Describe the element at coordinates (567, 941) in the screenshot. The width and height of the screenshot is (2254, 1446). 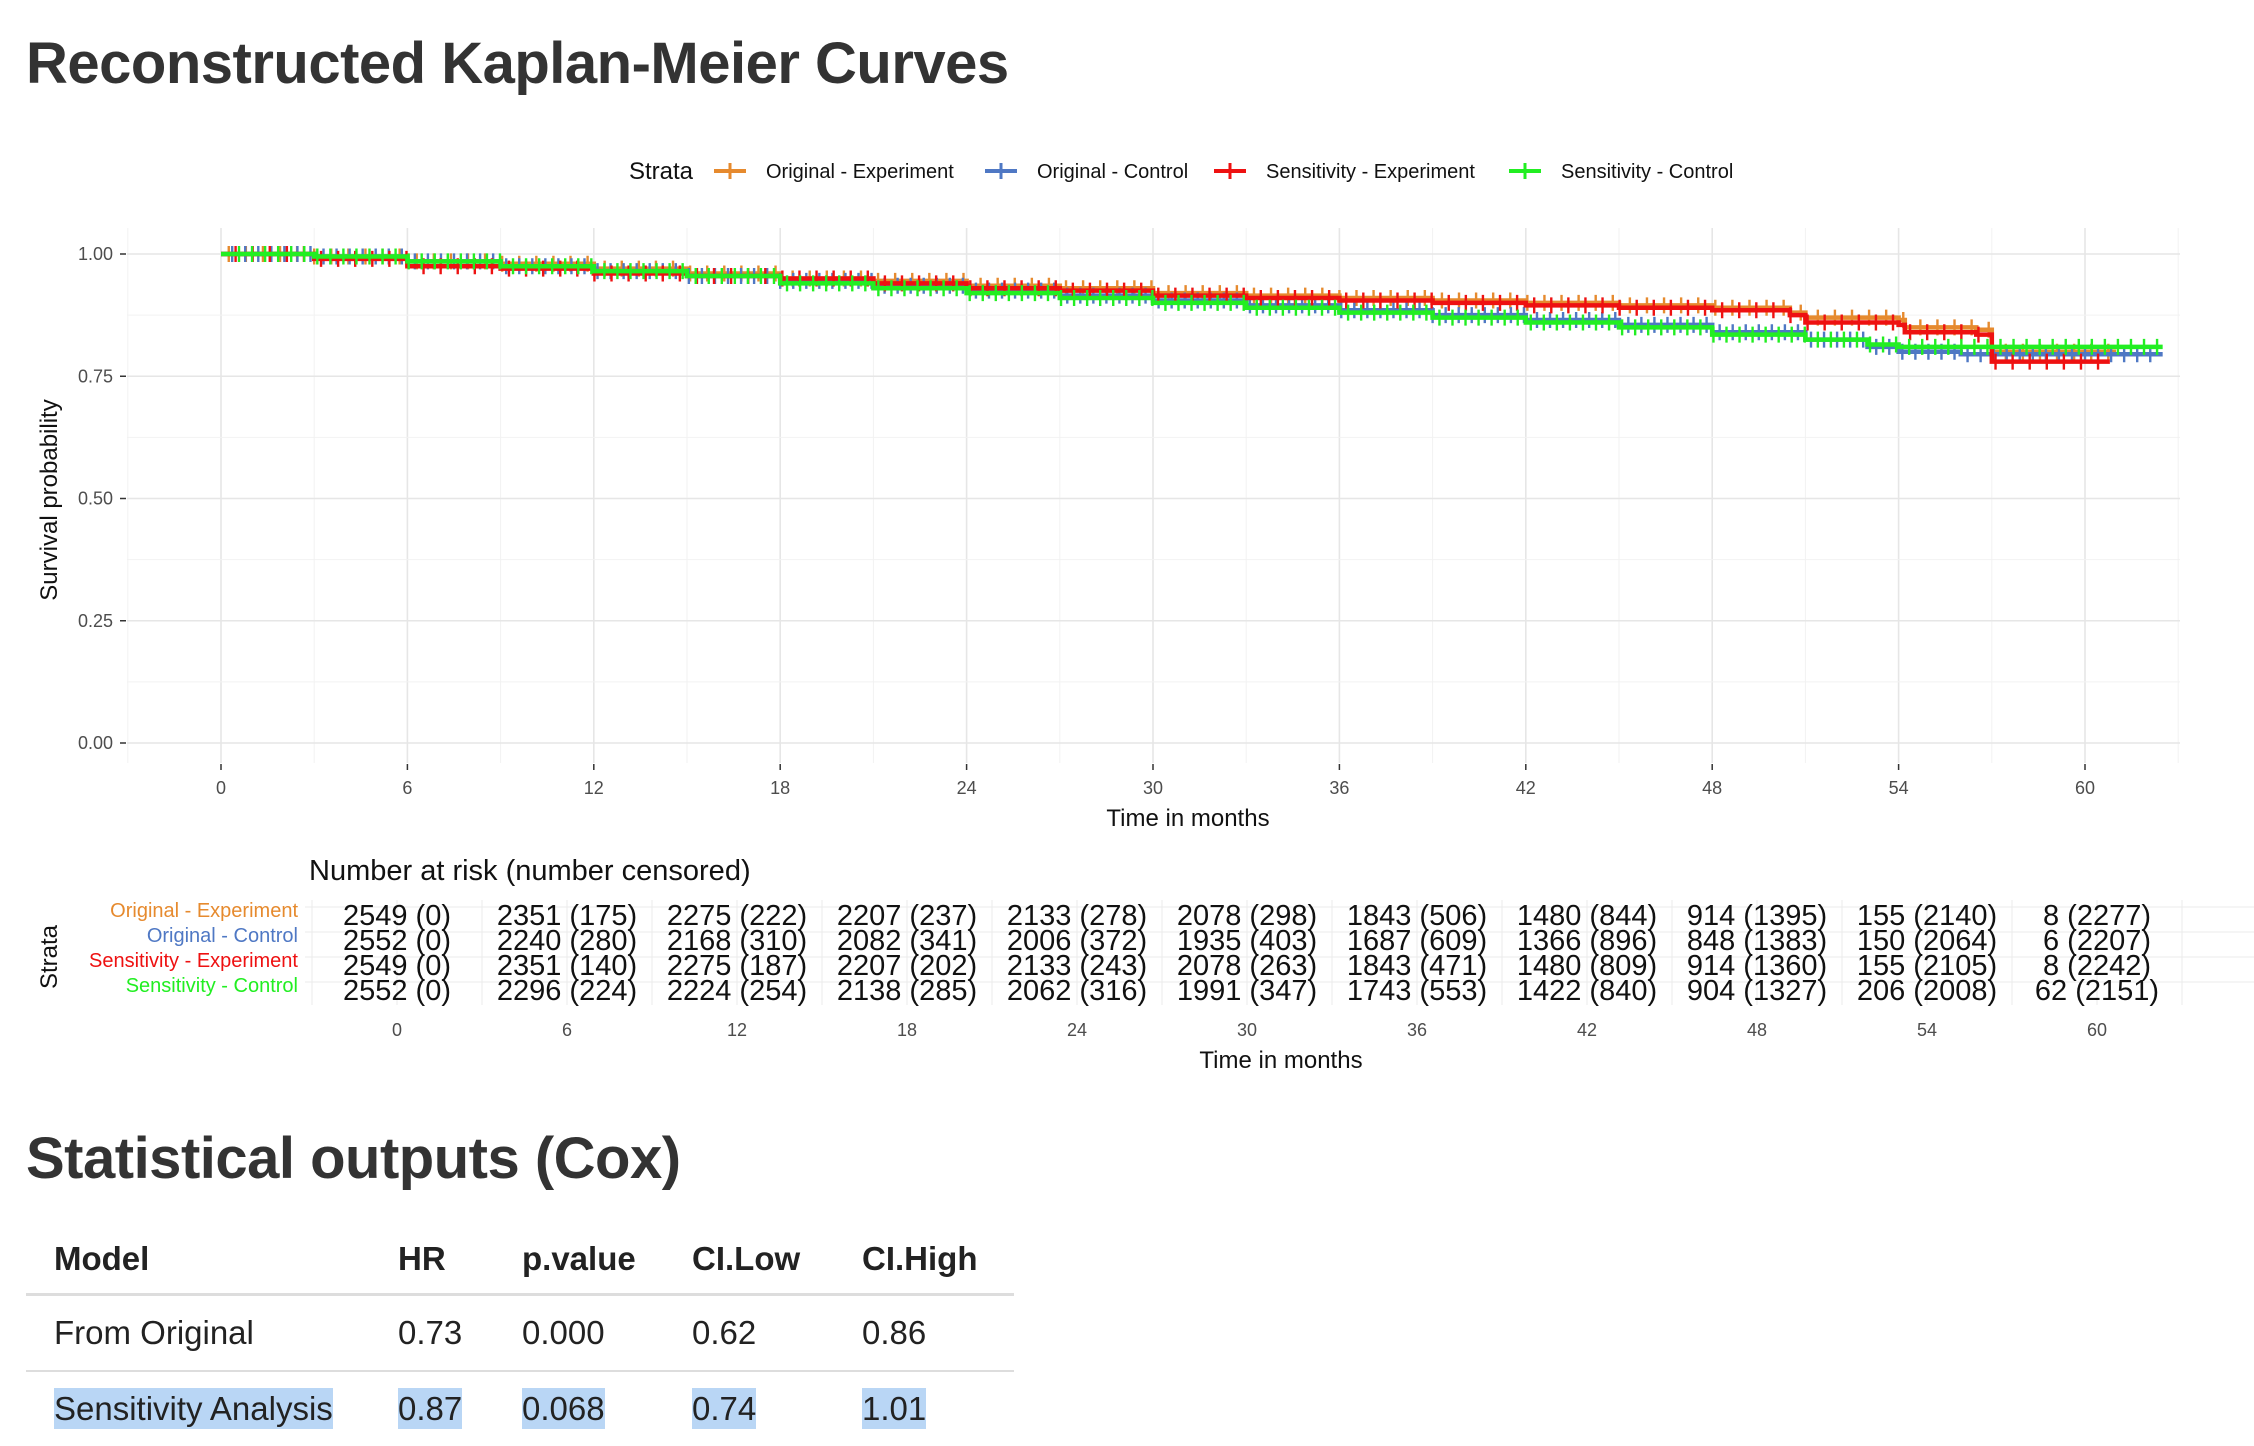
I see `risk-cell: 2240 (280)` at that location.